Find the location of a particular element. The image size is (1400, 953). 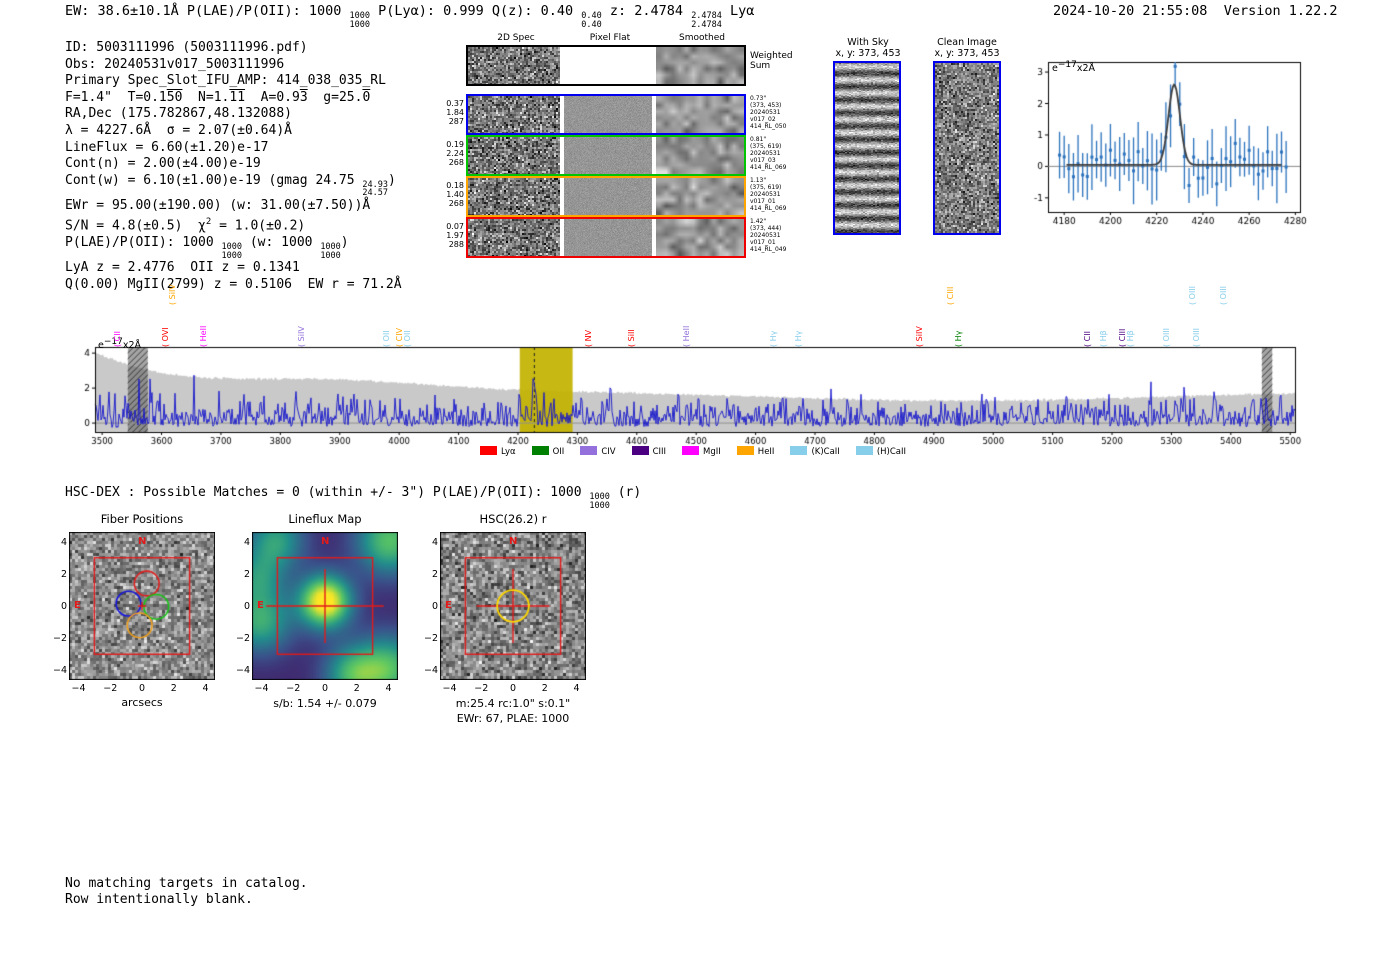

footer-line-2: Row intentionally blank. is located at coordinates (159, 899).